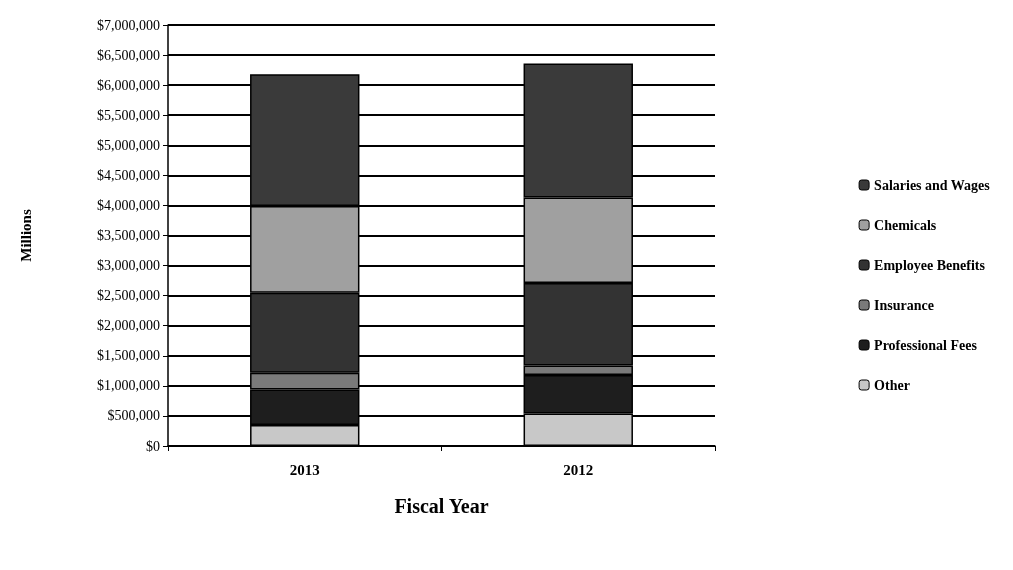 The width and height of the screenshot is (1013, 570). Describe the element at coordinates (932, 185) in the screenshot. I see `legend-label: Salaries and Wages` at that location.